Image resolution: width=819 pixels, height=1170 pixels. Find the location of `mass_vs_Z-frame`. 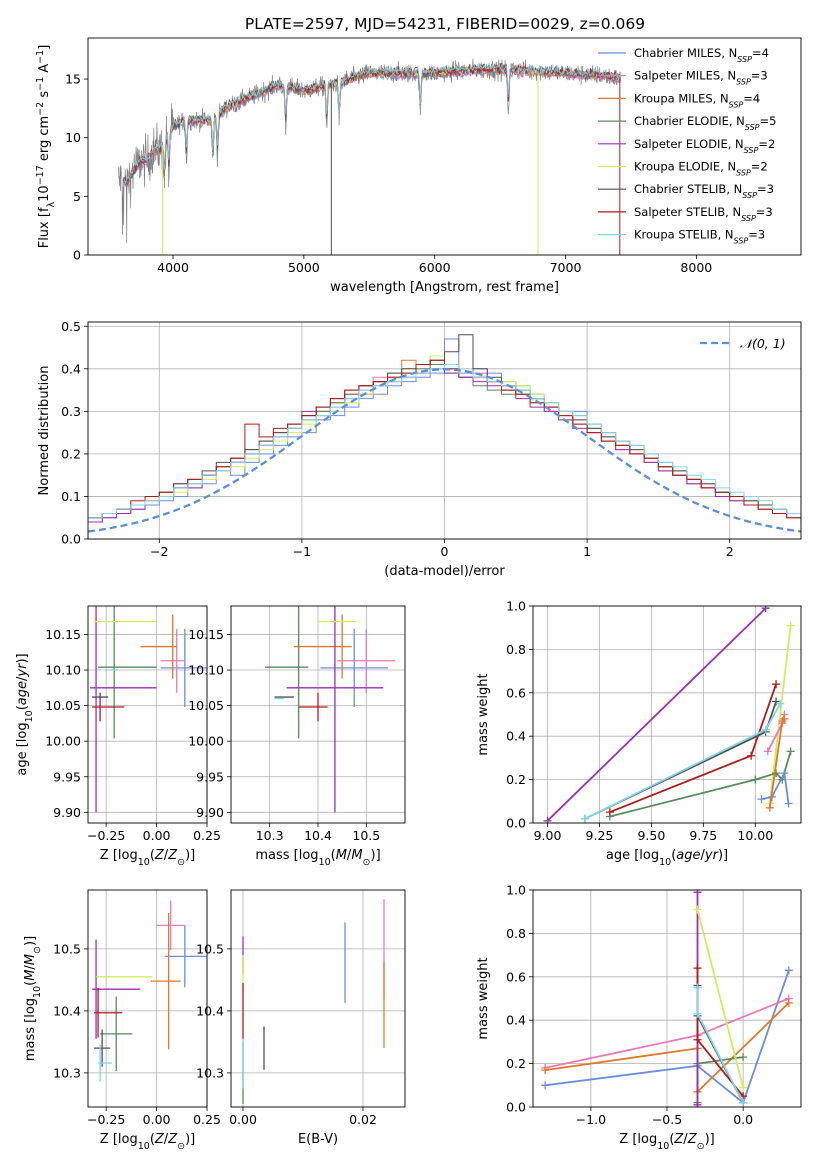

mass_vs_Z-frame is located at coordinates (147, 998).